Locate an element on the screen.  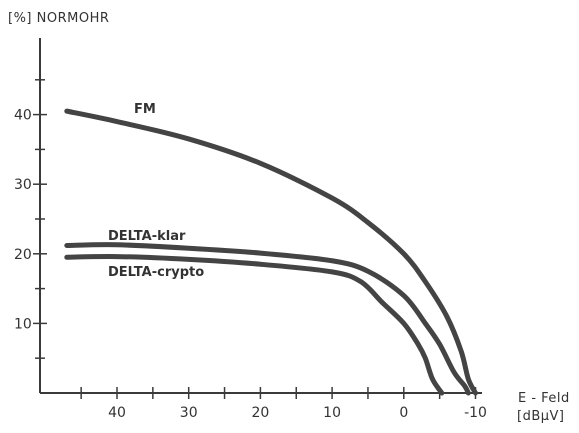
x-tick-label: 20 is located at coordinates (260, 413).